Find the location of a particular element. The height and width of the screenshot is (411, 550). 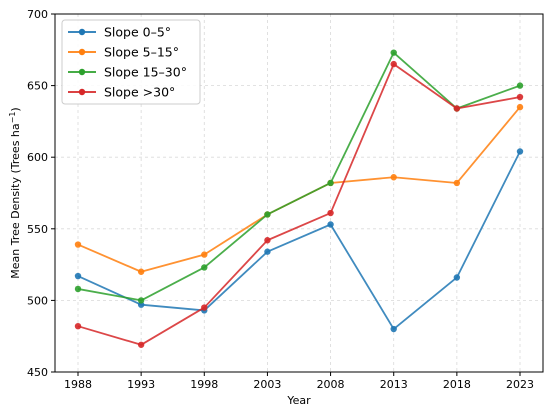

y-axis-label: Mean Tree Density (Trees ha−1) is located at coordinates (15, 192).